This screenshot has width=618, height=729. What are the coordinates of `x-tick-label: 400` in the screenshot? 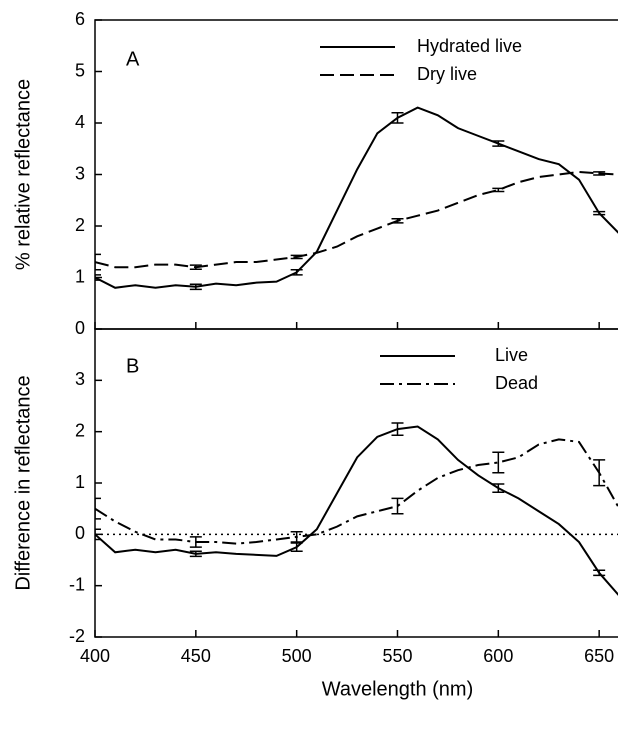 It's located at (95, 656).